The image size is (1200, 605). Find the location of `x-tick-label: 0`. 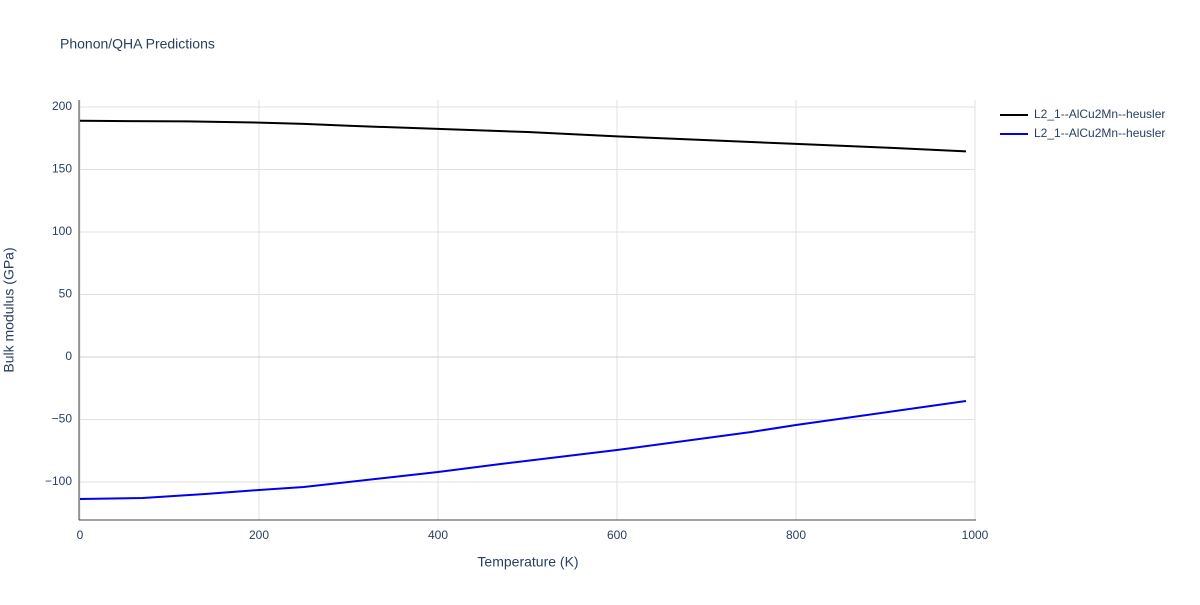

x-tick-label: 0 is located at coordinates (80, 535).